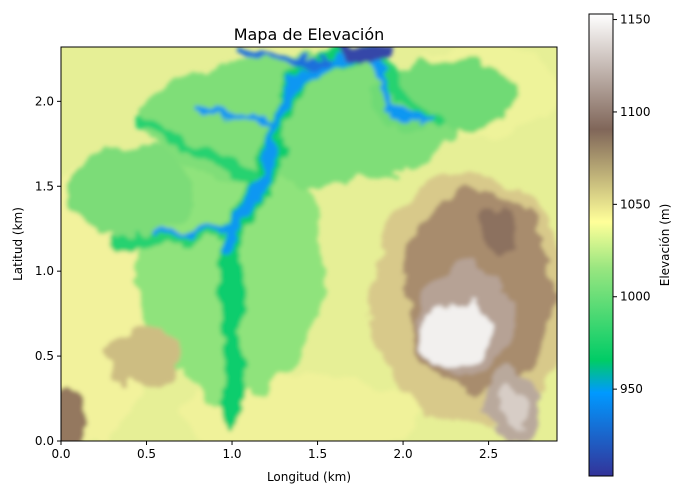 This screenshot has height=495, width=685. What do you see at coordinates (402, 88) in the screenshot?
I see `river-northeast` at bounding box center [402, 88].